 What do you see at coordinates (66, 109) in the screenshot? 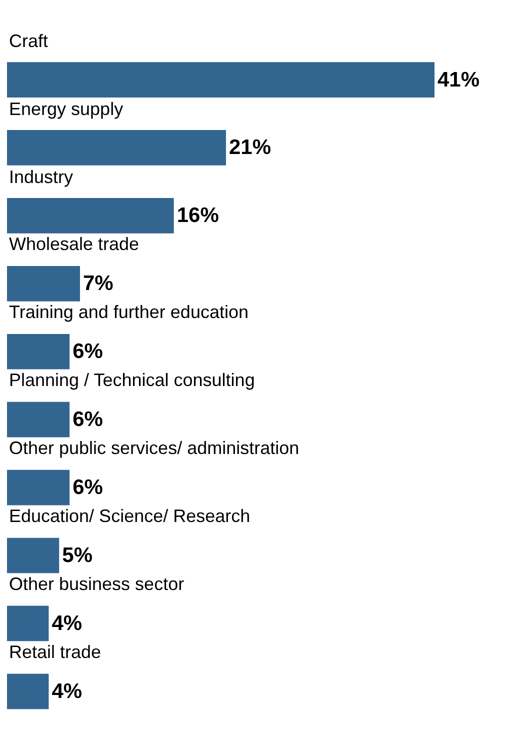
I see `y-tick-label: Energy supply` at bounding box center [66, 109].